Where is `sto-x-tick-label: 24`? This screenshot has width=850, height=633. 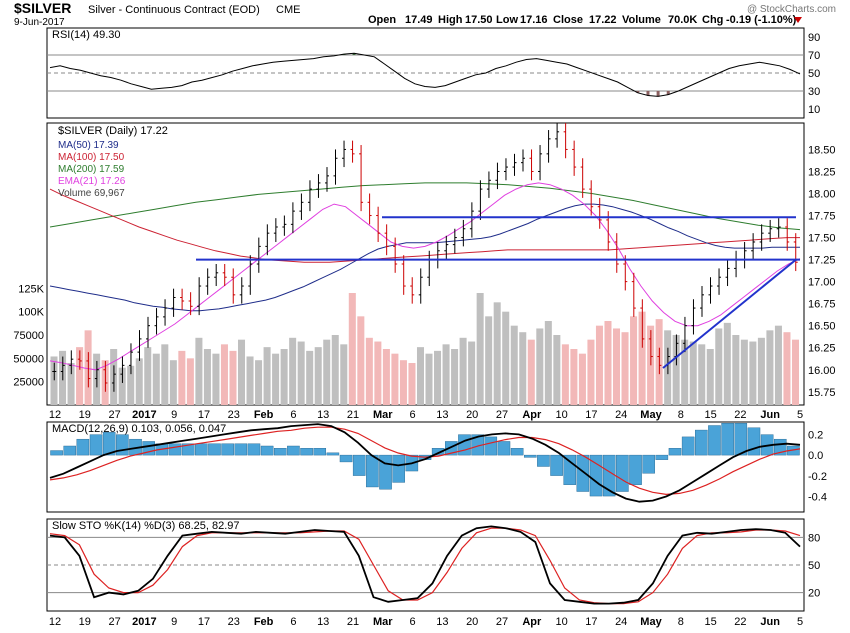 sto-x-tick-label: 24 is located at coordinates (621, 622).